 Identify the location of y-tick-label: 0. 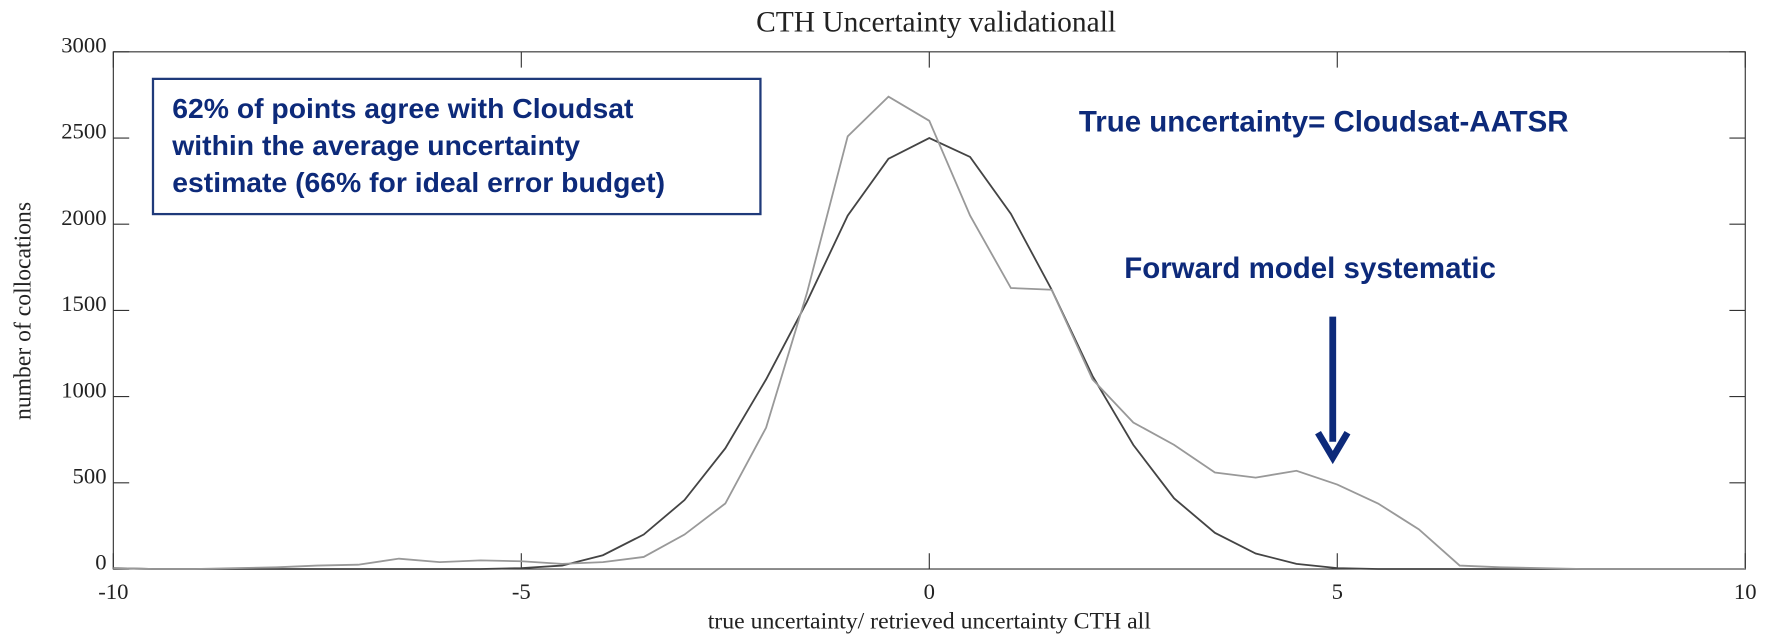
(100, 562).